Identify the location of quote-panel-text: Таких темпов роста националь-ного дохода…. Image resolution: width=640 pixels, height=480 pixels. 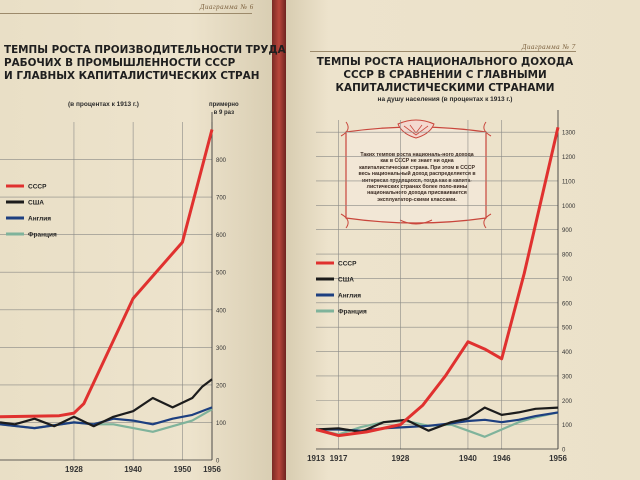
(417, 177).